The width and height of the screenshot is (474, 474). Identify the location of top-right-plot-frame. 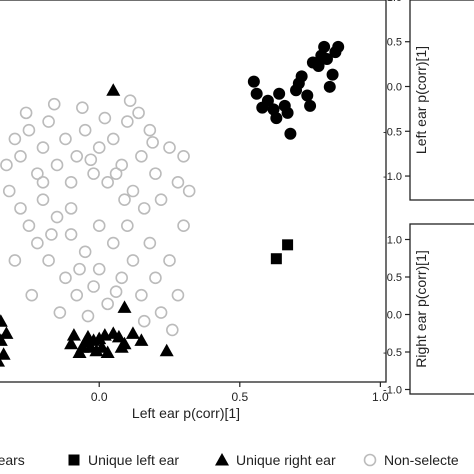
(441, 100).